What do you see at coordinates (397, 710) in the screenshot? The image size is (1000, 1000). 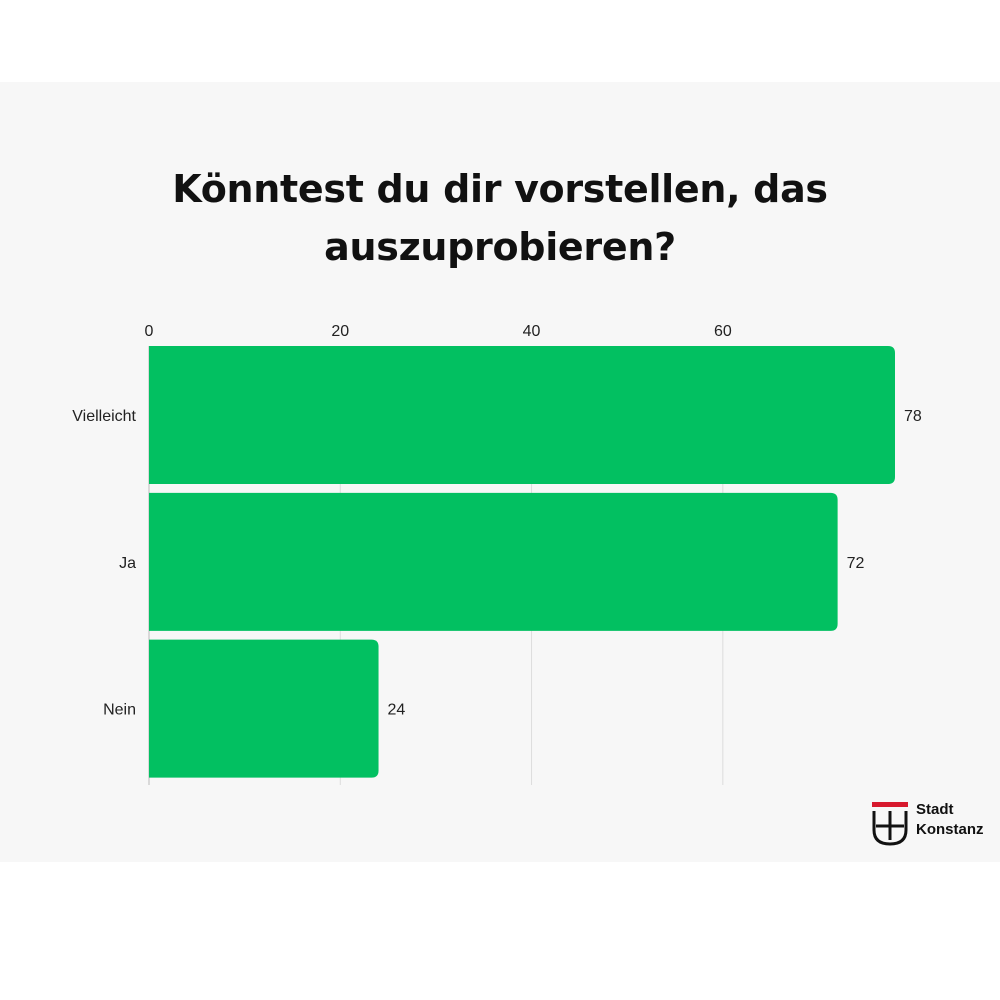 I see `value-label: 24` at bounding box center [397, 710].